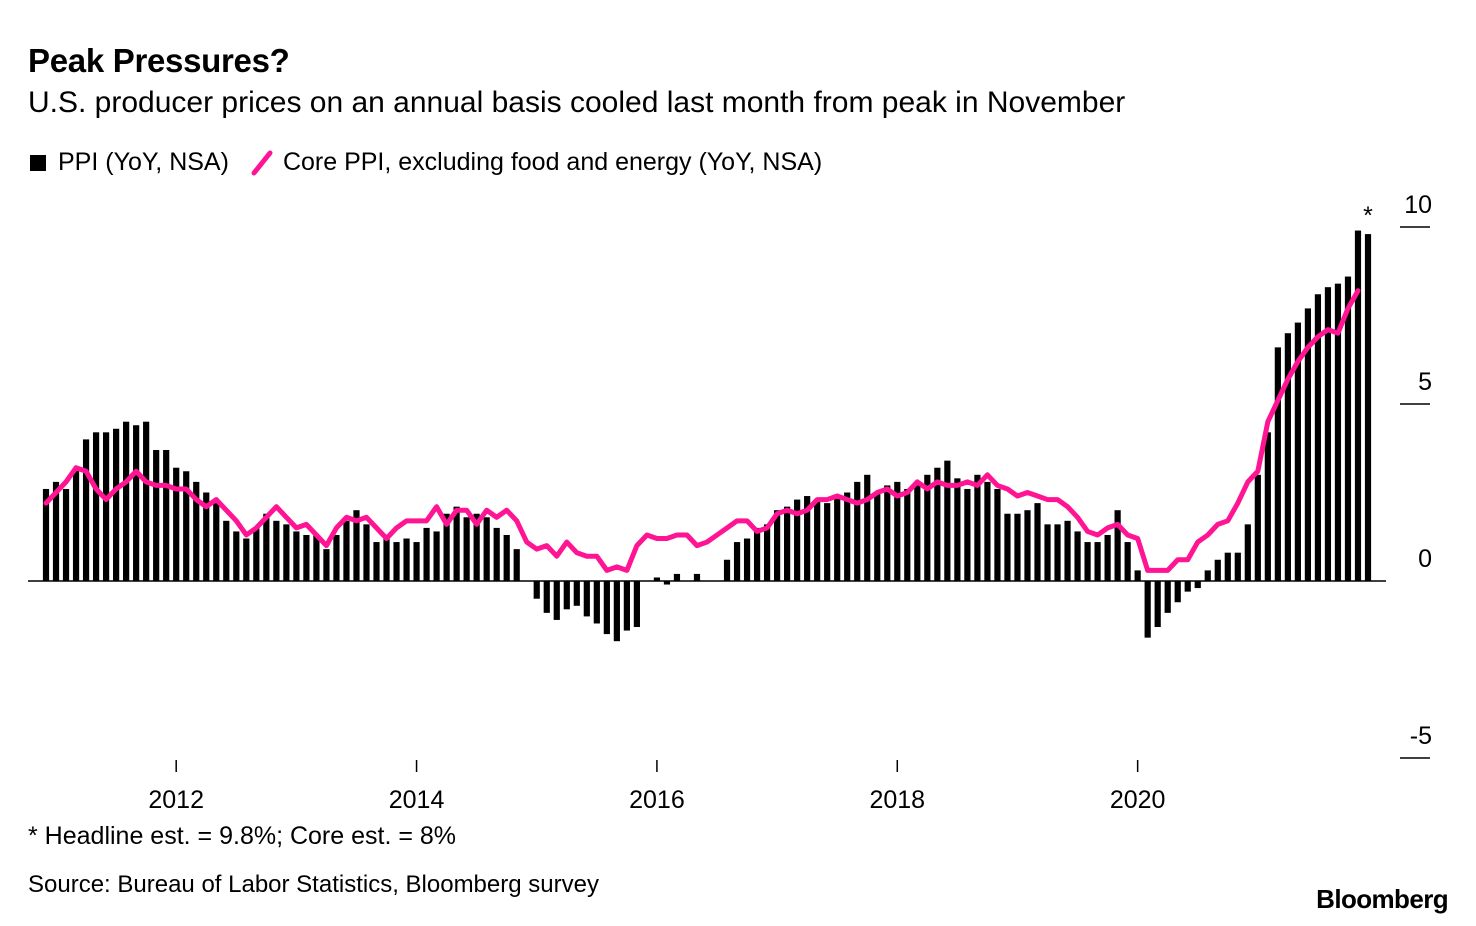 Image resolution: width=1476 pixels, height=926 pixels. What do you see at coordinates (242, 836) in the screenshot?
I see `footnote: * Headline est. = 9.8%; Core est. = 8%` at bounding box center [242, 836].